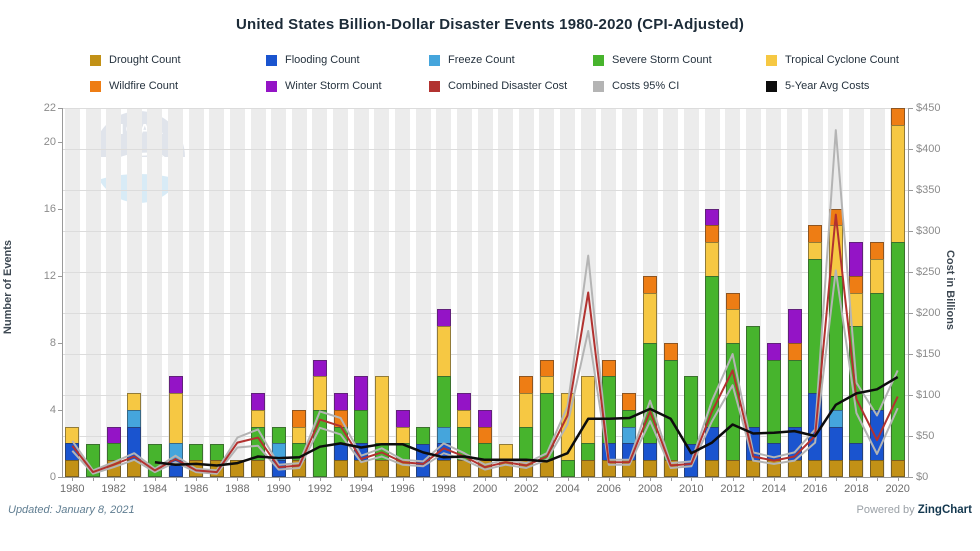 This screenshot has width=980, height=551. Describe the element at coordinates (588, 426) in the screenshot. I see `bar-2005` at that location.